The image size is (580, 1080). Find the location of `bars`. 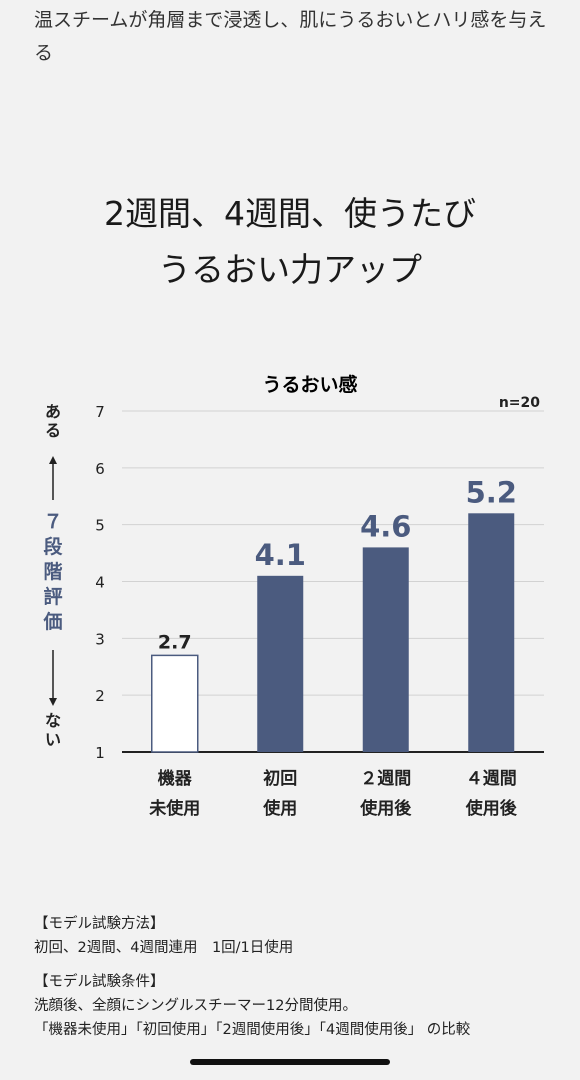

bars is located at coordinates (333, 633).